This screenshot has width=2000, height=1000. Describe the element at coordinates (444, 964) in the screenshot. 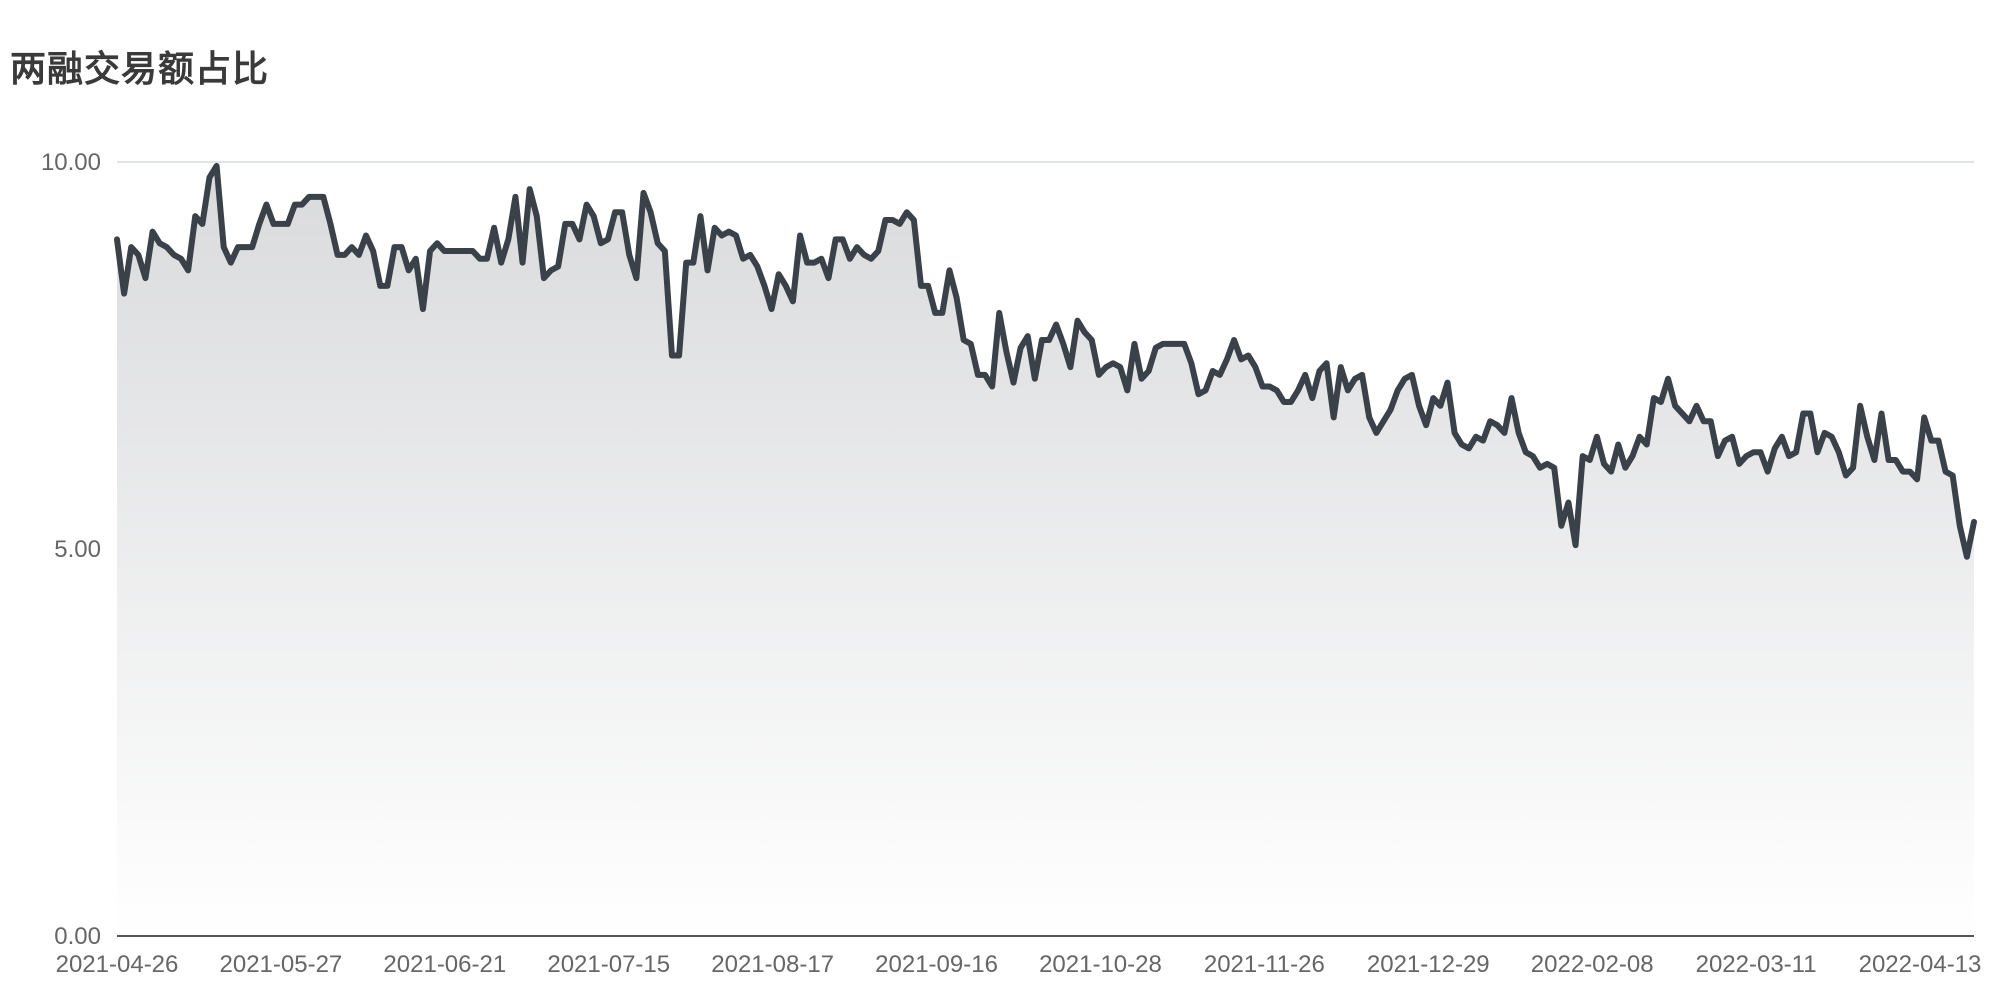

I see `x-tick-label-2: 2021-06-21` at that location.